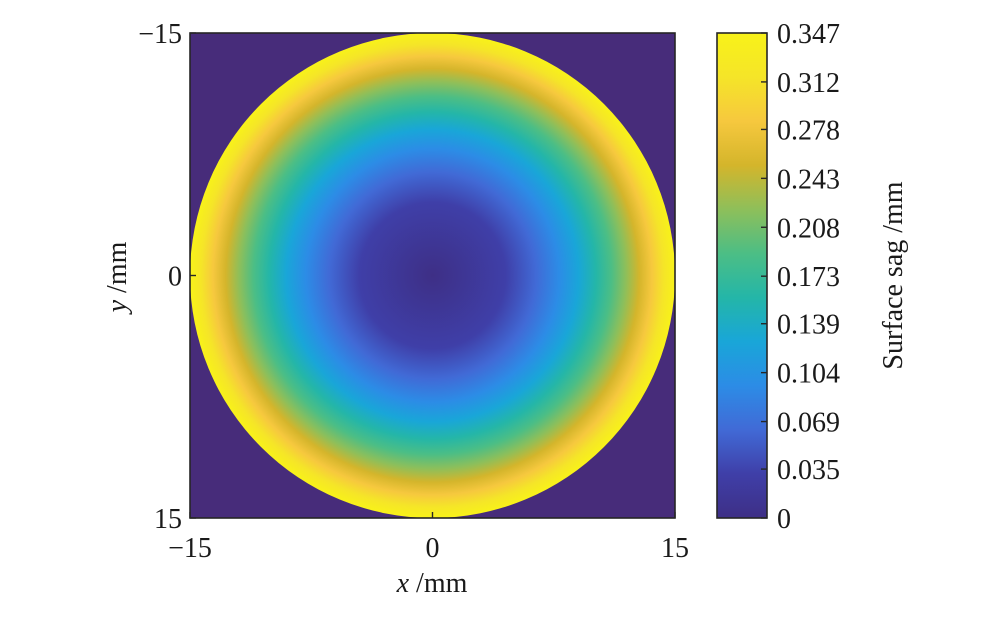 This screenshot has height=622, width=1000. What do you see at coordinates (167, 277) in the screenshot?
I see `y-axis-ticks: −15 0 15` at bounding box center [167, 277].